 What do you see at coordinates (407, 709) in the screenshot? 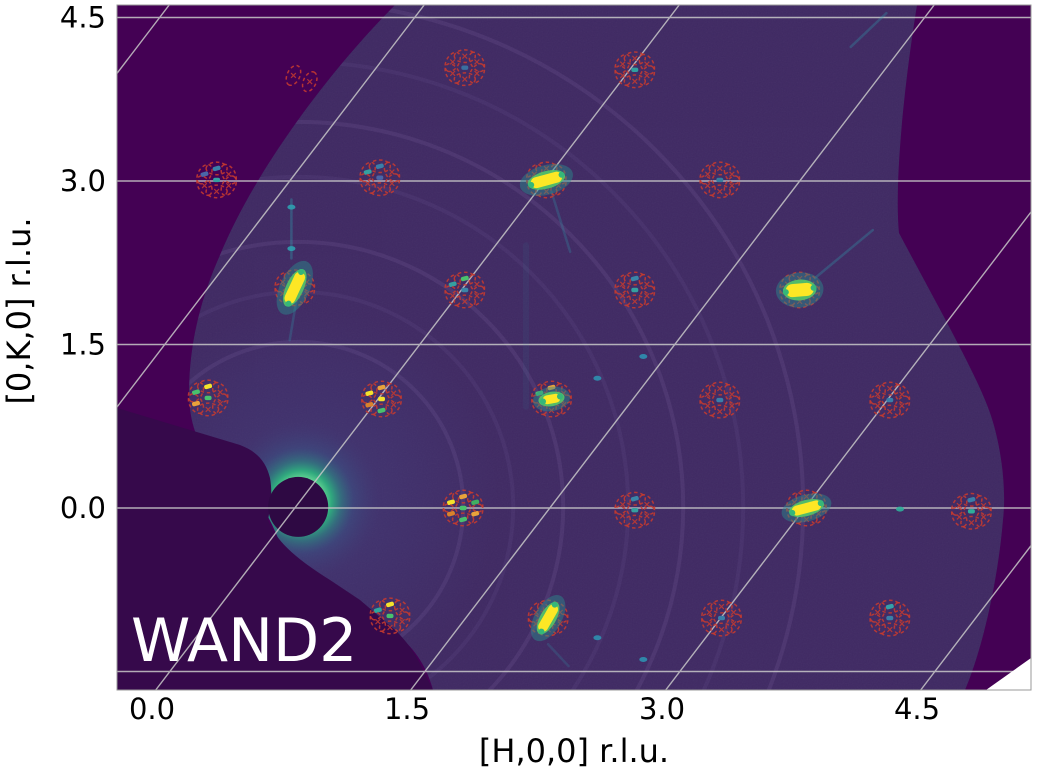
I see `x-tick-label: 1.5` at bounding box center [407, 709].